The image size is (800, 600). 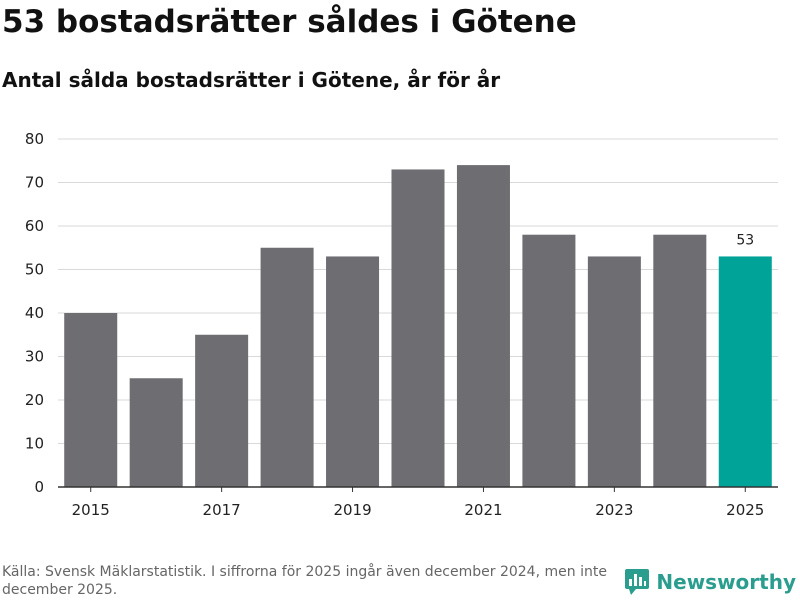 What do you see at coordinates (34, 139) in the screenshot?
I see `y-tick-label: 80` at bounding box center [34, 139].